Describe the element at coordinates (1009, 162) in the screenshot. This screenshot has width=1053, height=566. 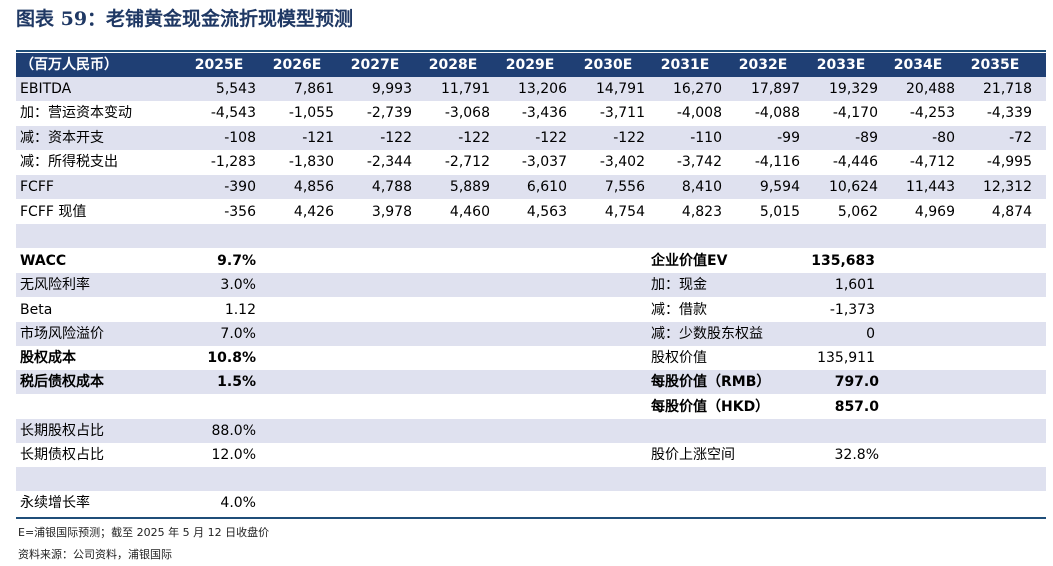
I see `table-cell: -4,995` at that location.